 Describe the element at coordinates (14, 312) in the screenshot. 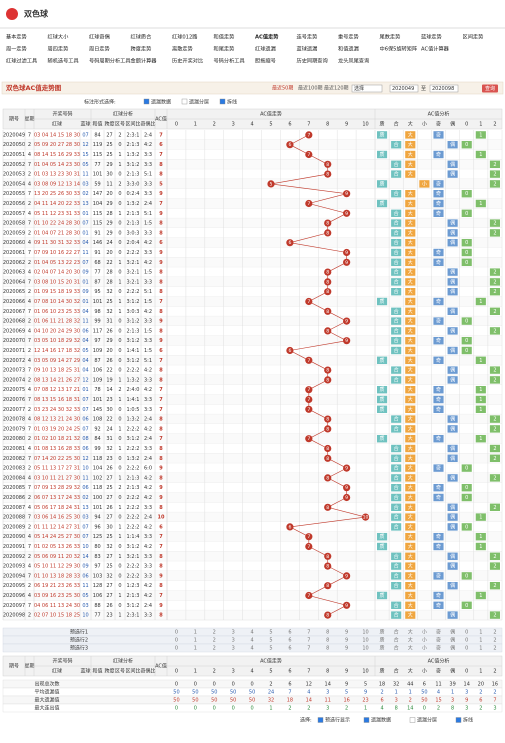

I see `cell: 2020067` at that location.